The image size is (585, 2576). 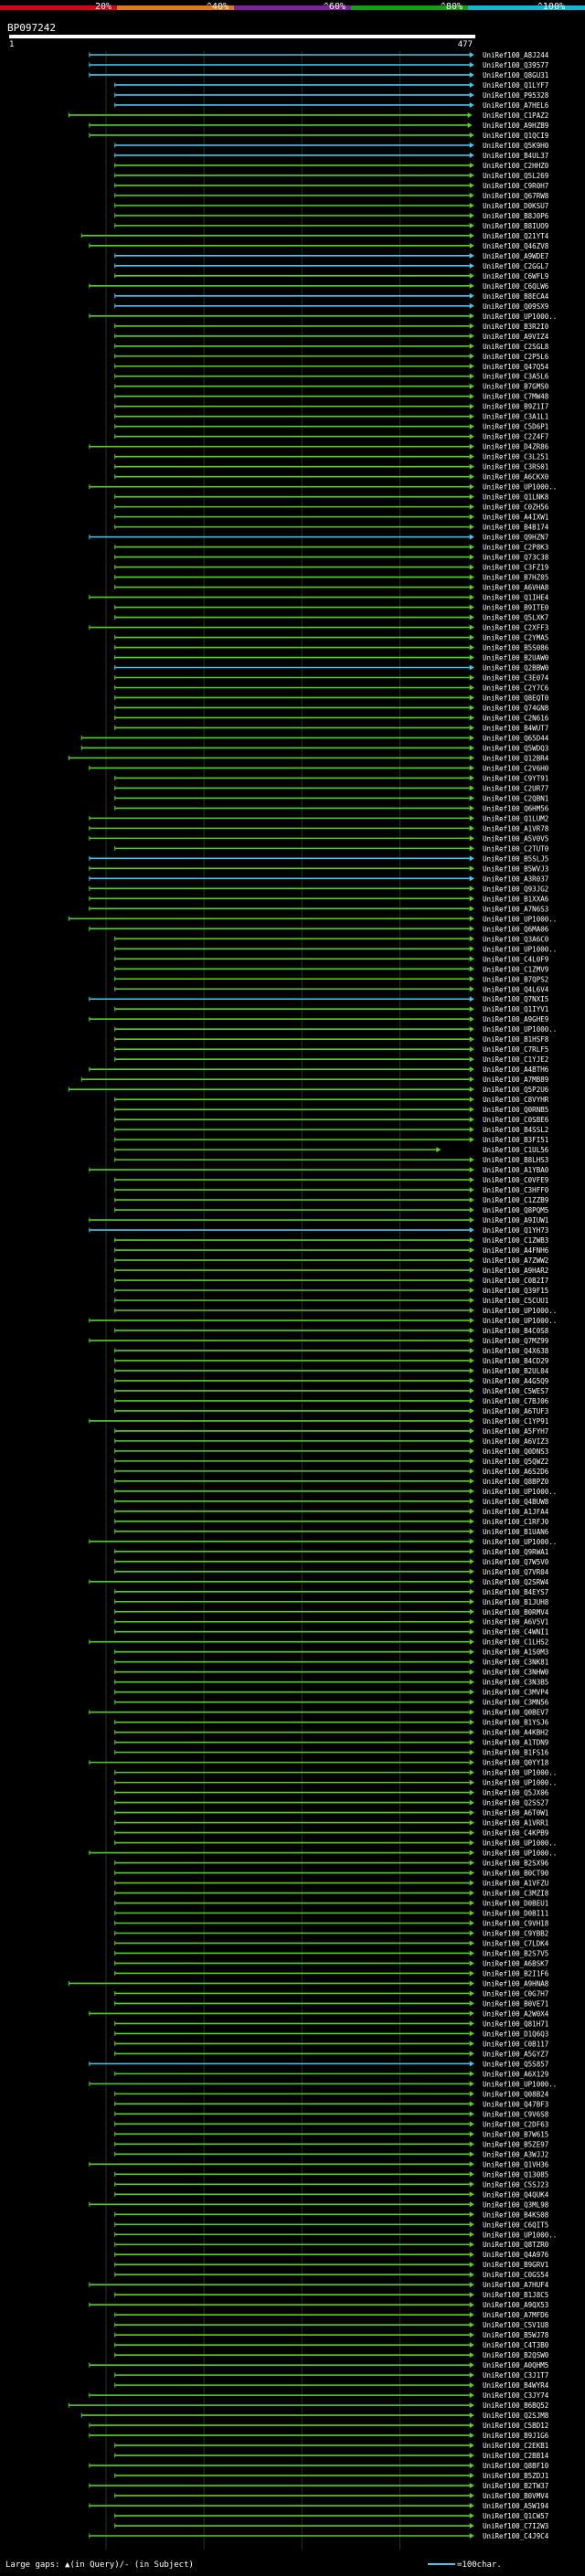 What do you see at coordinates (515, 1210) in the screenshot?
I see `hit-label: UniRef100_Q8PQM5` at bounding box center [515, 1210].